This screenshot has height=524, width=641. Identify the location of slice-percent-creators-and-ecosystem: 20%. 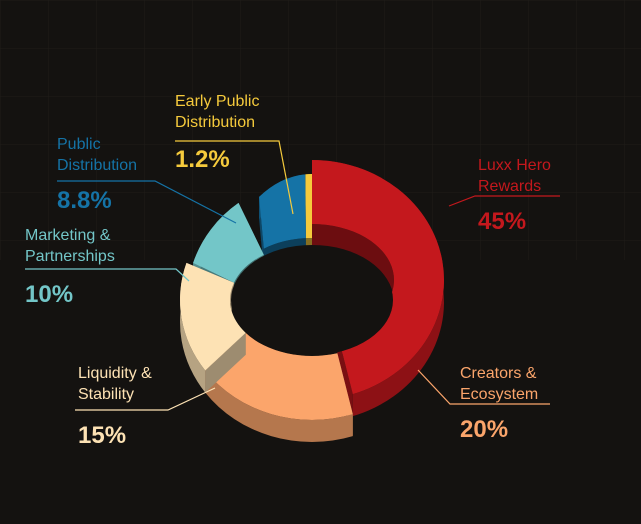
(484, 429).